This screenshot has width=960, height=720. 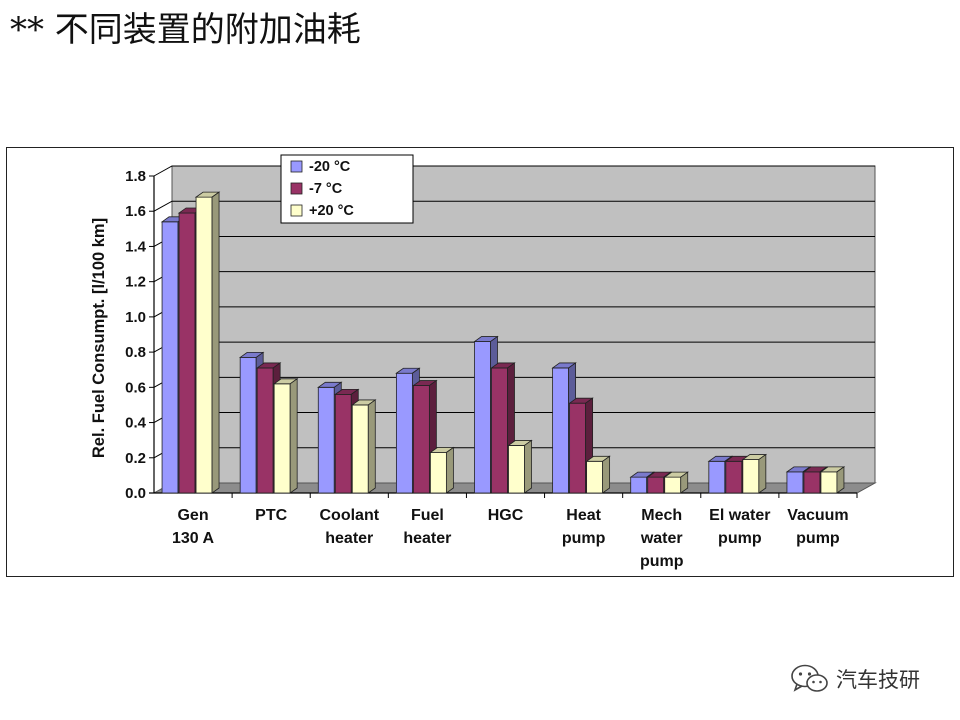 I want to click on x-category-label-line: HGC, so click(x=506, y=515).